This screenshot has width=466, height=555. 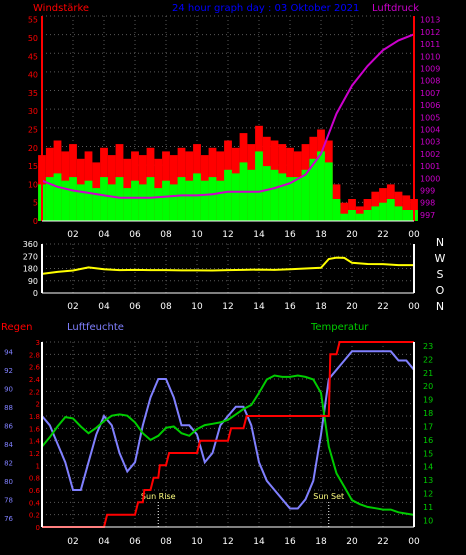 I want to click on direction-hour-ticks: 02 04 06 08 10 12 14 16 18 20 22 00, so click(x=243, y=307).